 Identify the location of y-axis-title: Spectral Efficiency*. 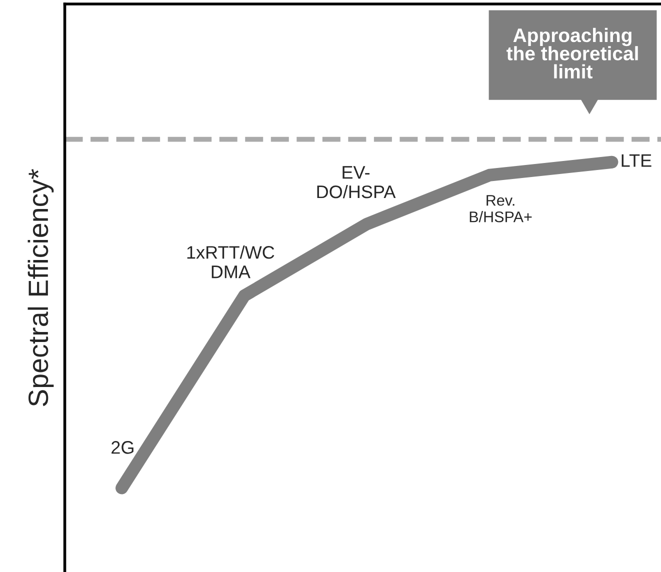
(41, 287).